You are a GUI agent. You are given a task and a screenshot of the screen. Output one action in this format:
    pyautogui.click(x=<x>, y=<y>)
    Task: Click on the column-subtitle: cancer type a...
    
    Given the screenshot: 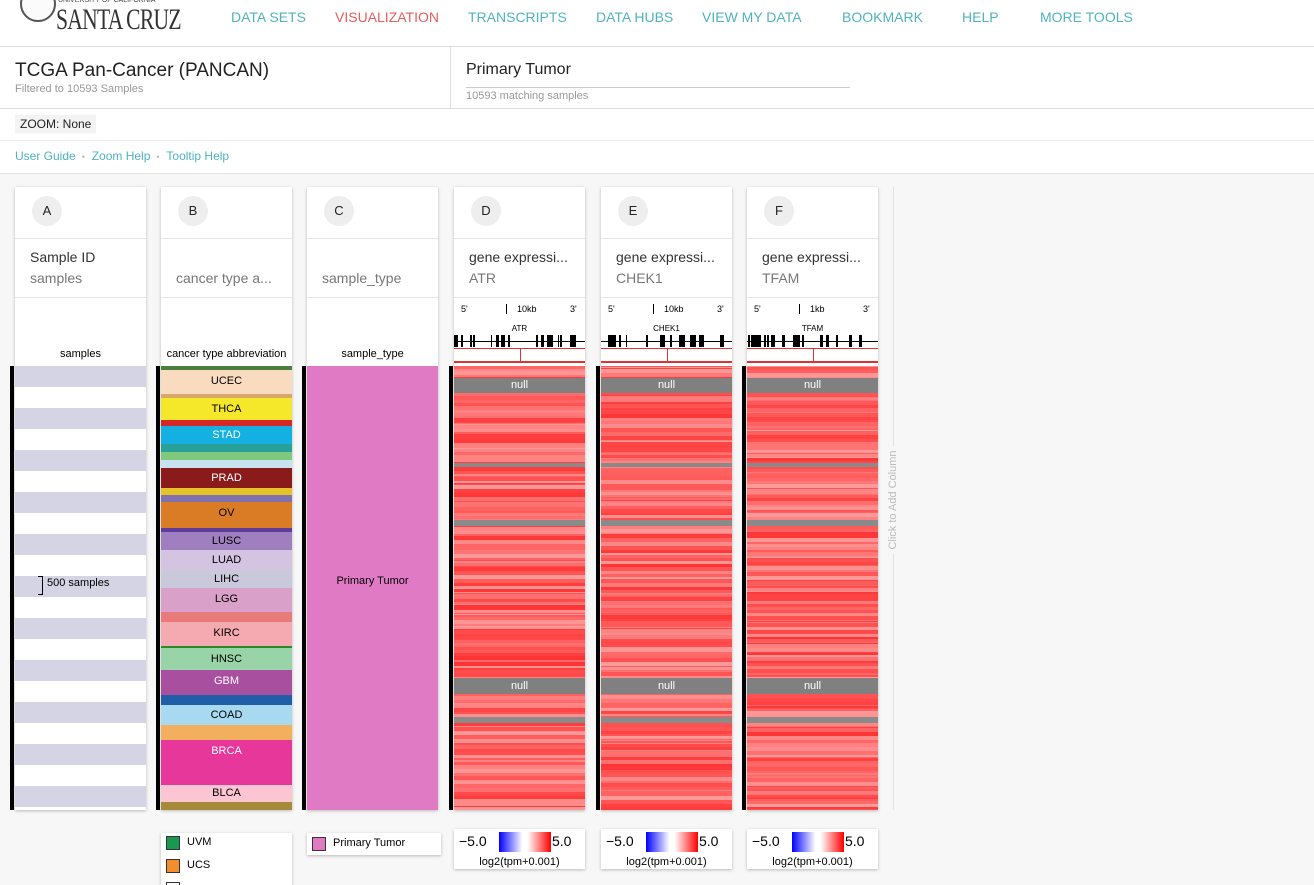 What is the action you would take?
    pyautogui.click(x=224, y=278)
    